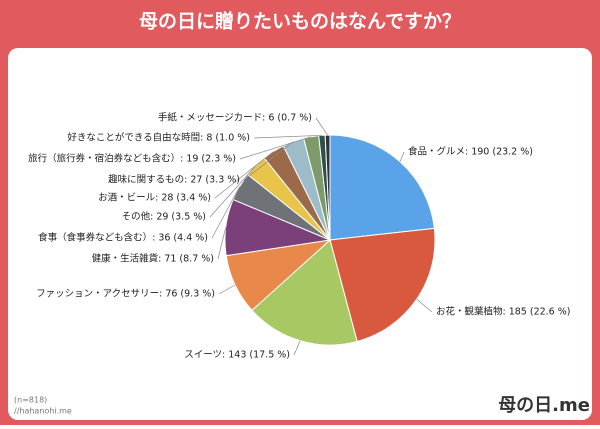 This screenshot has width=600, height=429. I want to click on data-label: 食品・グルメ: 190 (23.2 %), so click(470, 152).